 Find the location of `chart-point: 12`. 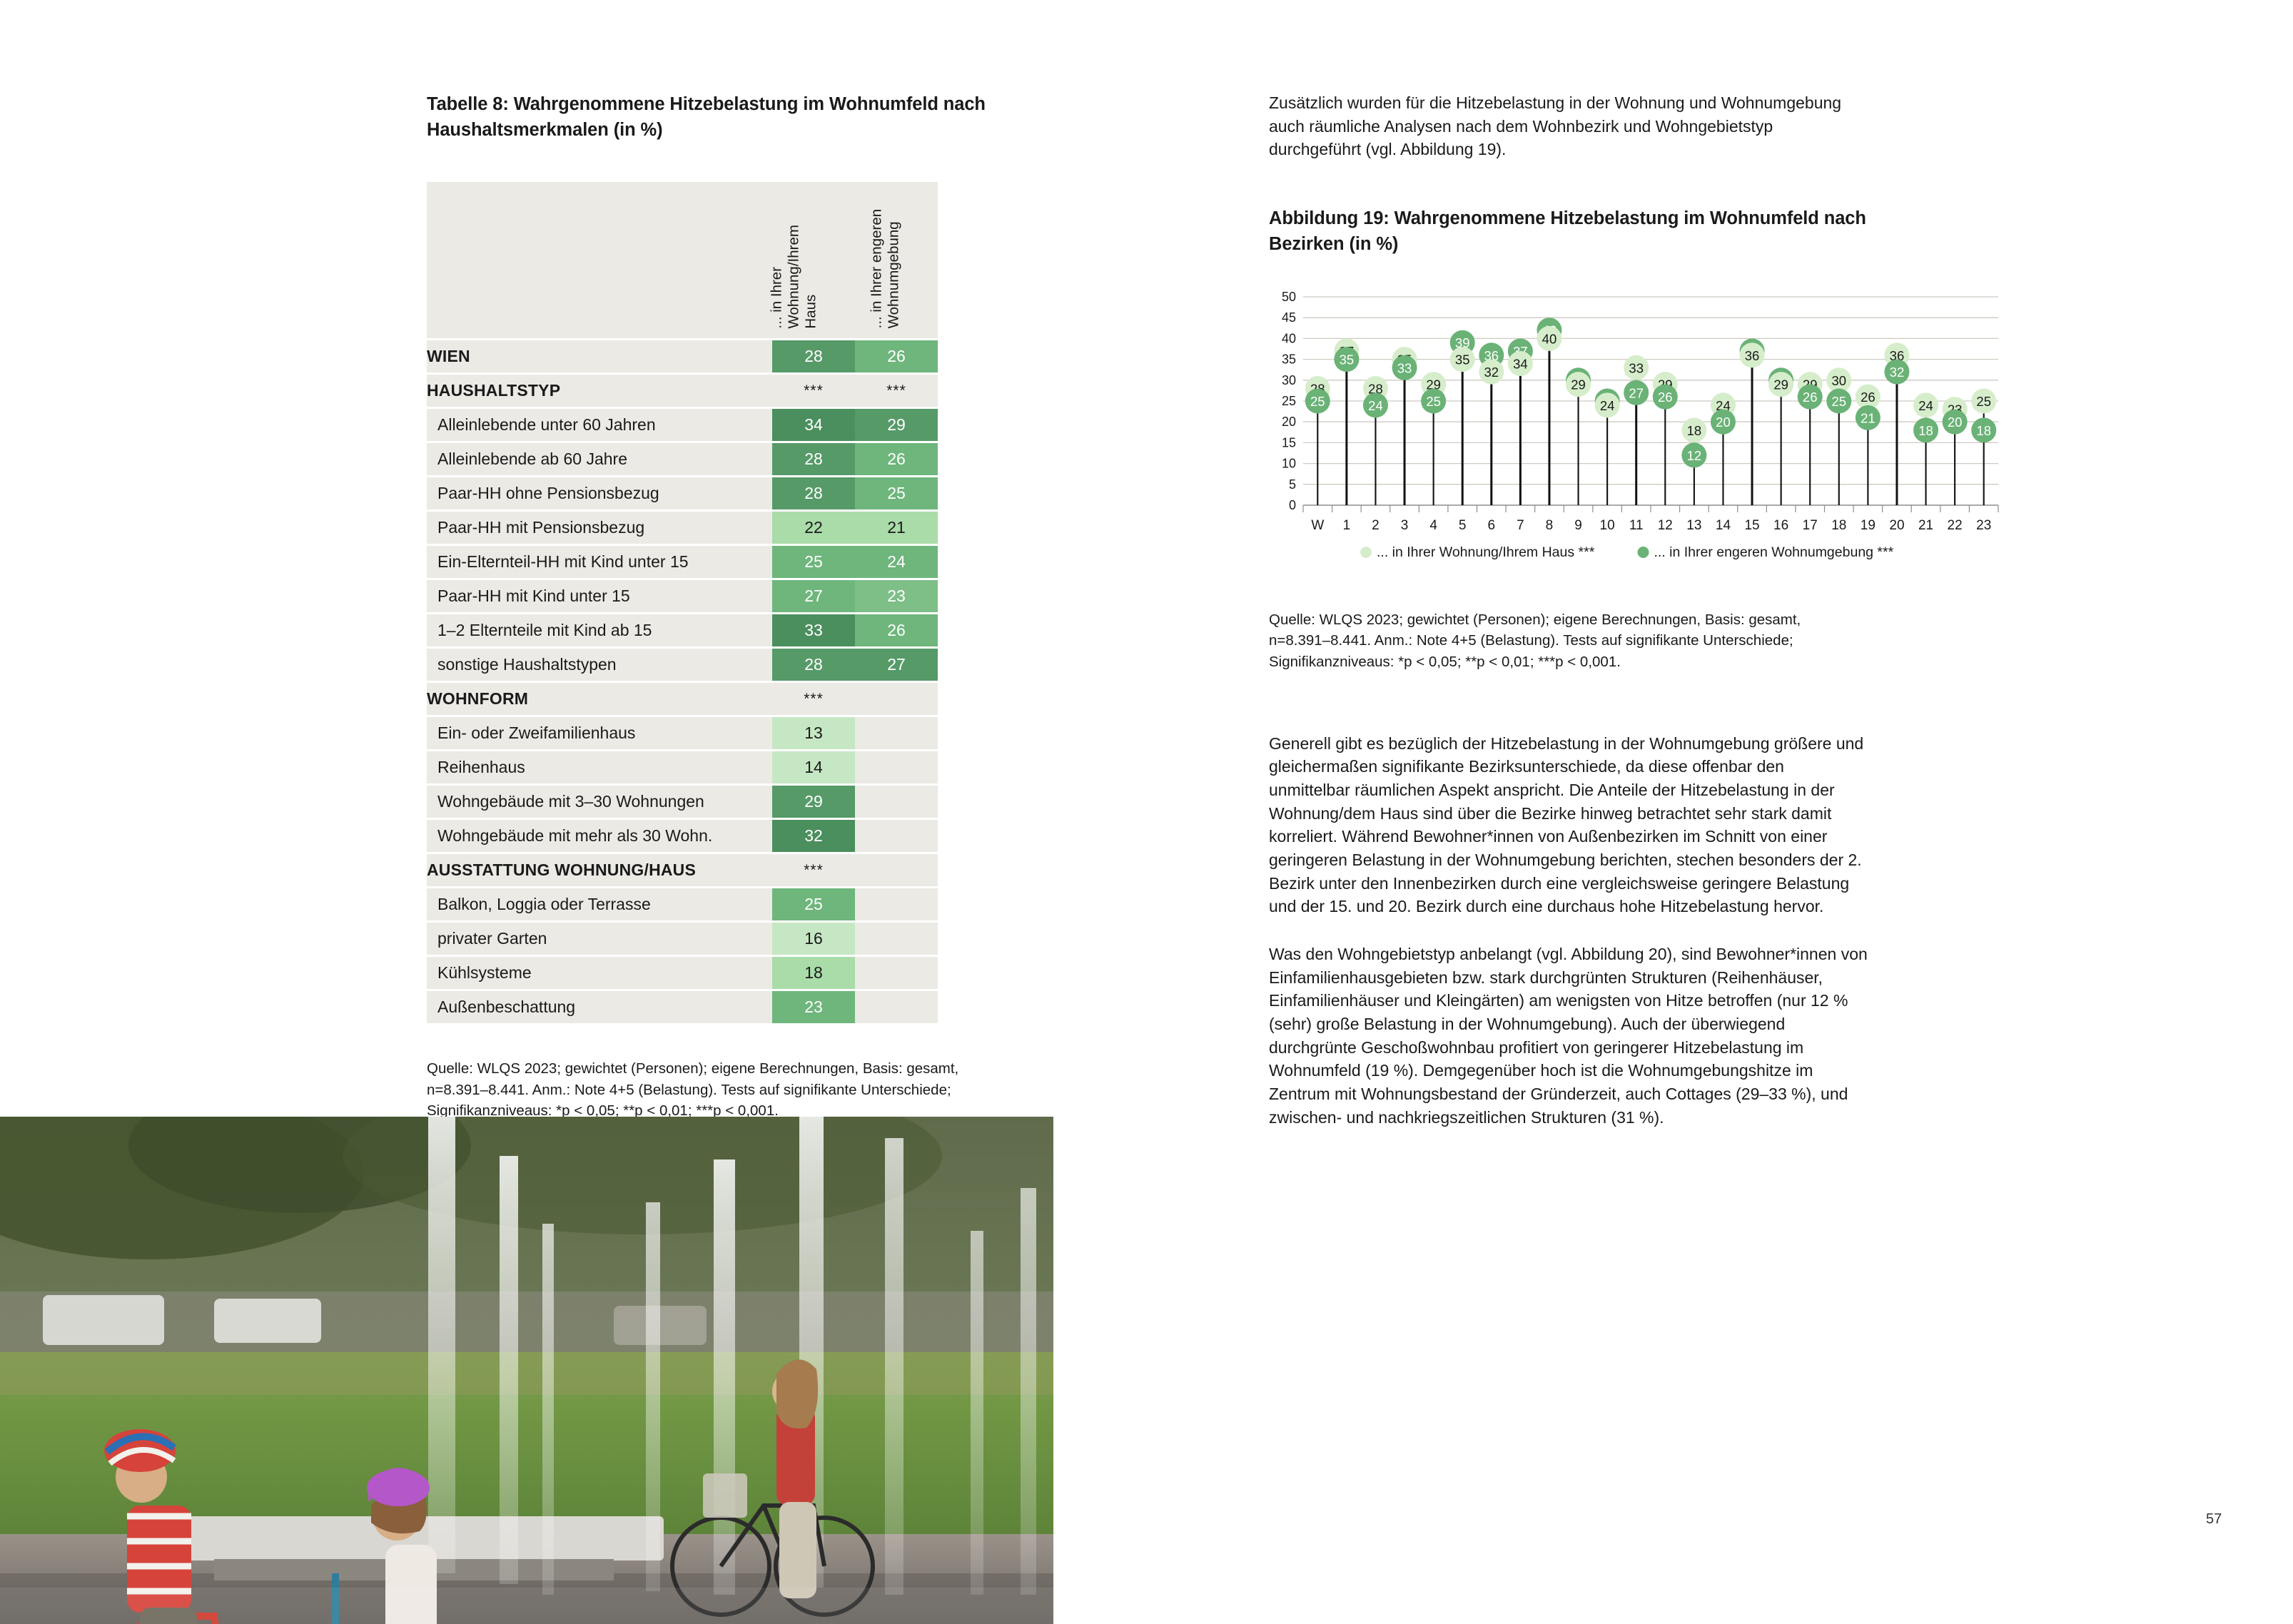

chart-point: 12 is located at coordinates (1694, 455).